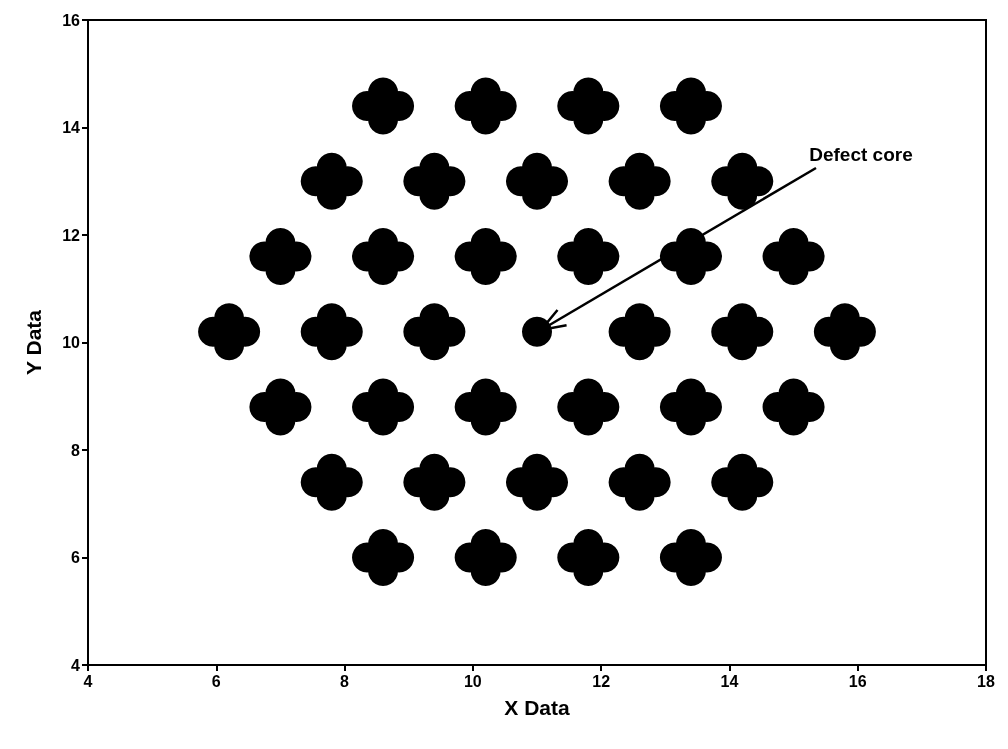 The image size is (1008, 749). Describe the element at coordinates (729, 681) in the screenshot. I see `x-tick-label: 14` at that location.